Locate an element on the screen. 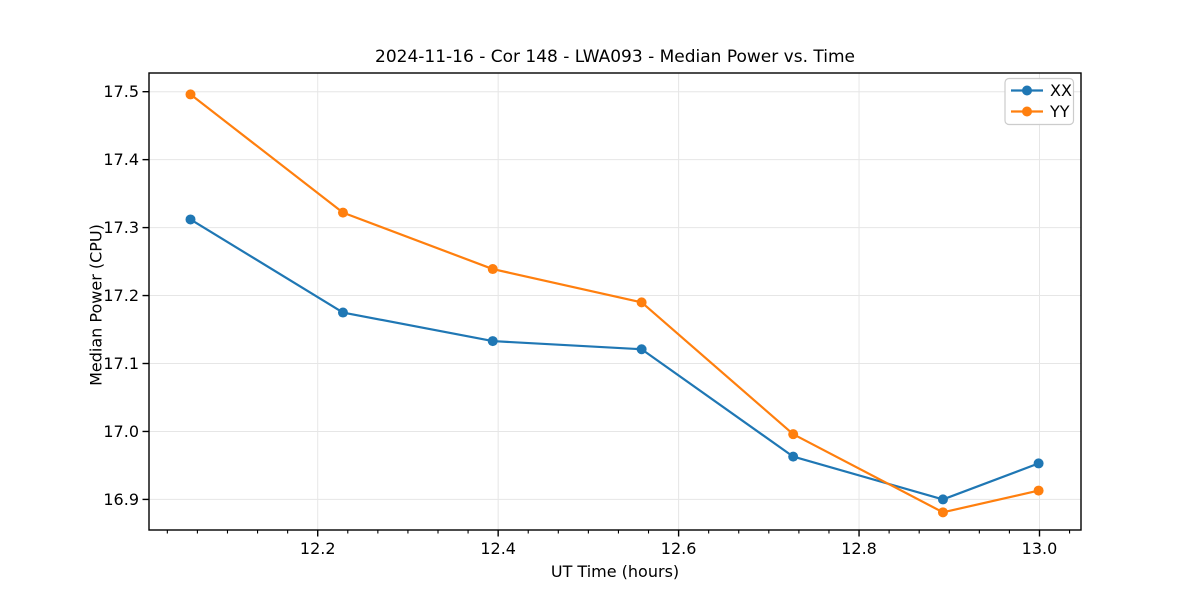 This screenshot has height=600, width=1200. x-axis-label: UT Time (hours) is located at coordinates (615, 571).